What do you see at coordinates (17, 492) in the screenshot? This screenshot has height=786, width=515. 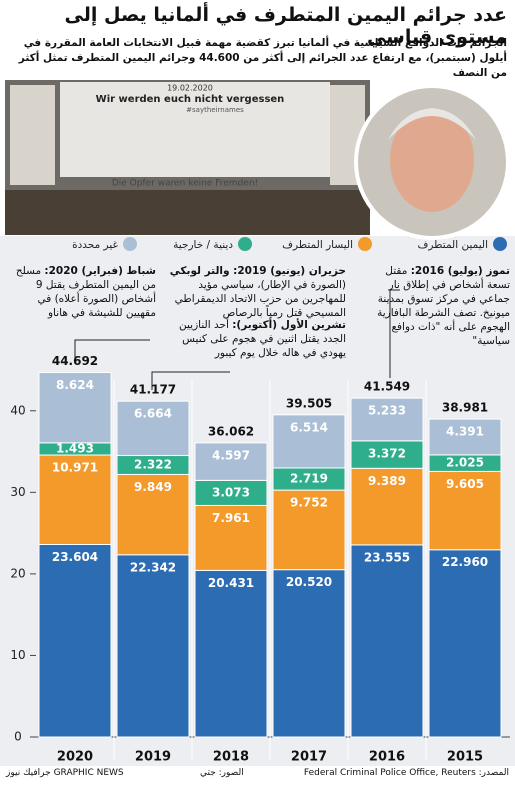 I see `y-tick-label: 30` at bounding box center [17, 492].